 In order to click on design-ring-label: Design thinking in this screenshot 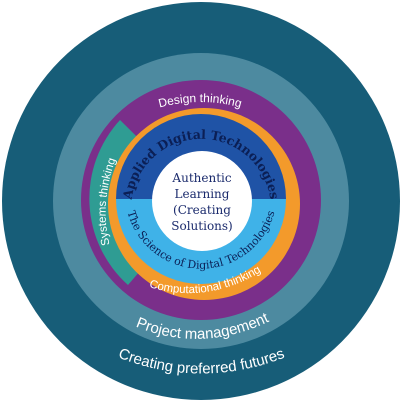, I will do `click(200, 100)`.